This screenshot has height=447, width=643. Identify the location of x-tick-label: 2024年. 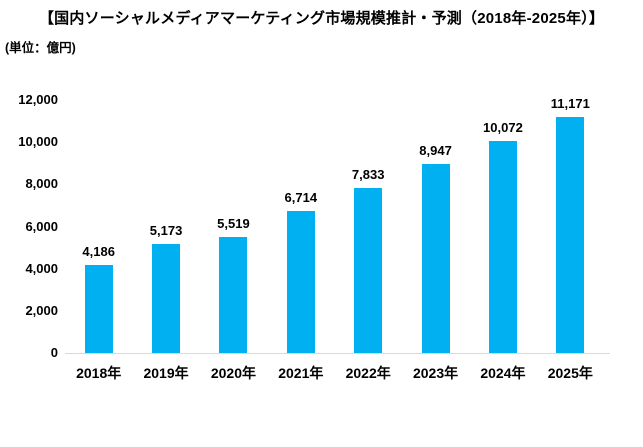
(503, 373).